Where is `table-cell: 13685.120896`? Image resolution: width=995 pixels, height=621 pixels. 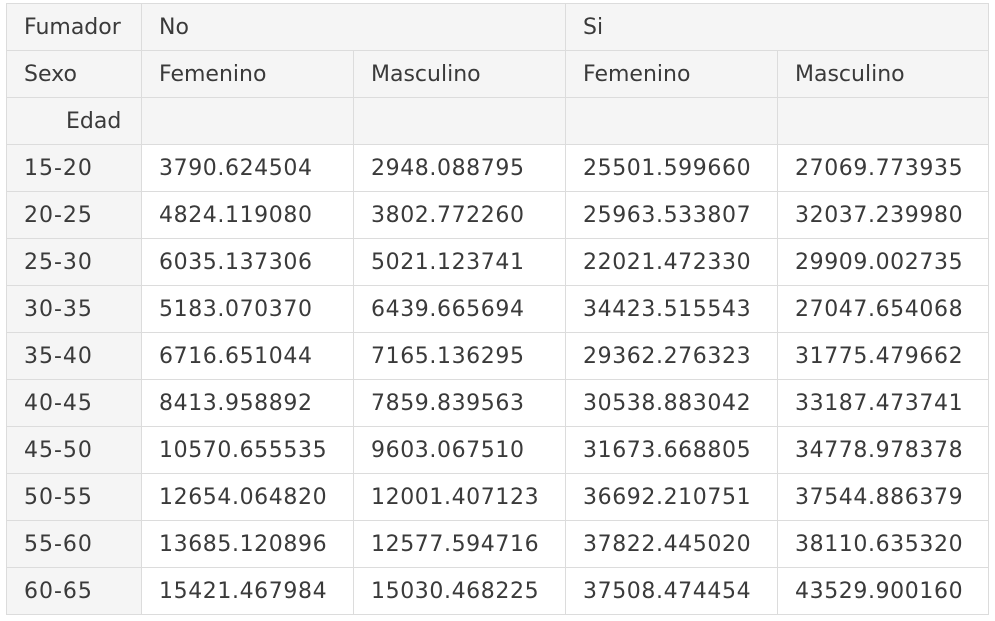 table-cell: 13685.120896 is located at coordinates (247, 544).